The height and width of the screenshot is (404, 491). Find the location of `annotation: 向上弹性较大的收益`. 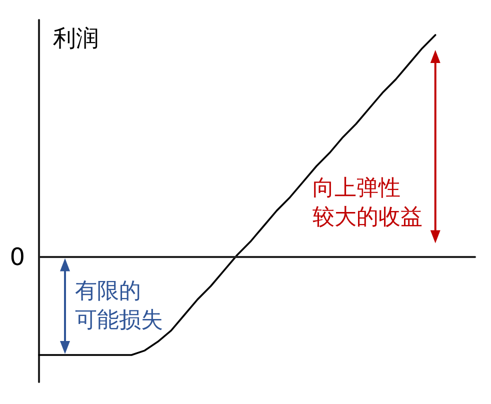

annotation: 向上弹性较大的收益 is located at coordinates (367, 203).